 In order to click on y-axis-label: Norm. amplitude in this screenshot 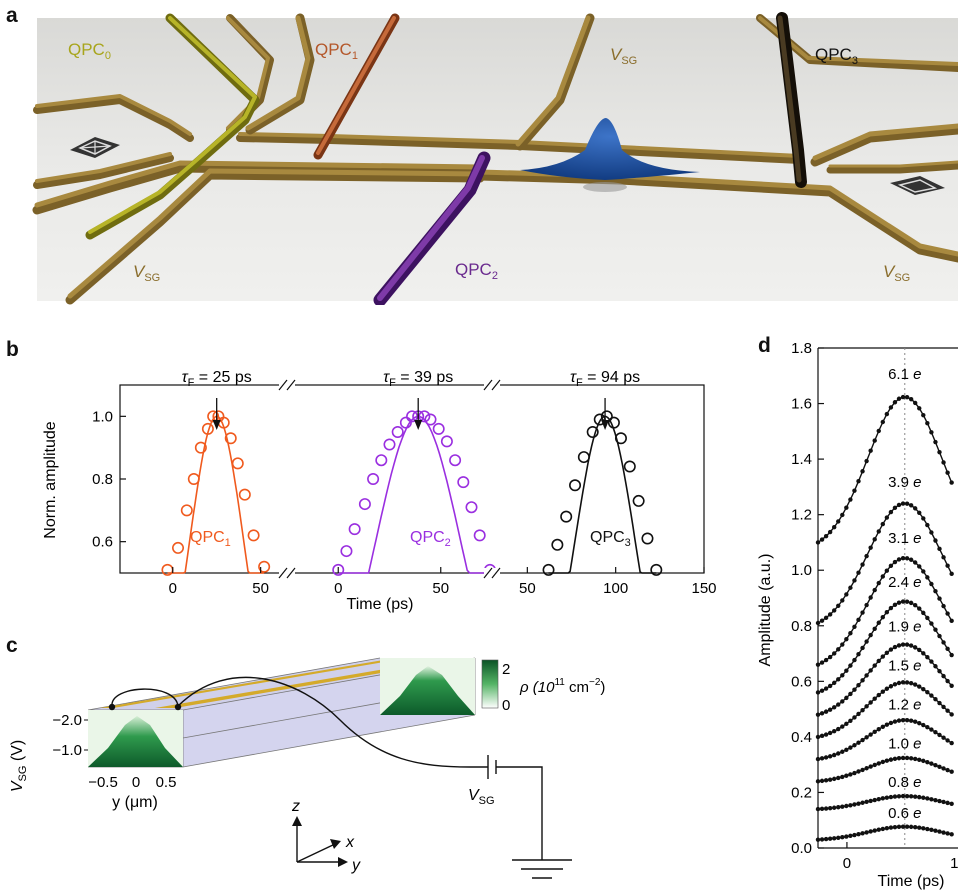, I will do `click(50, 479)`.